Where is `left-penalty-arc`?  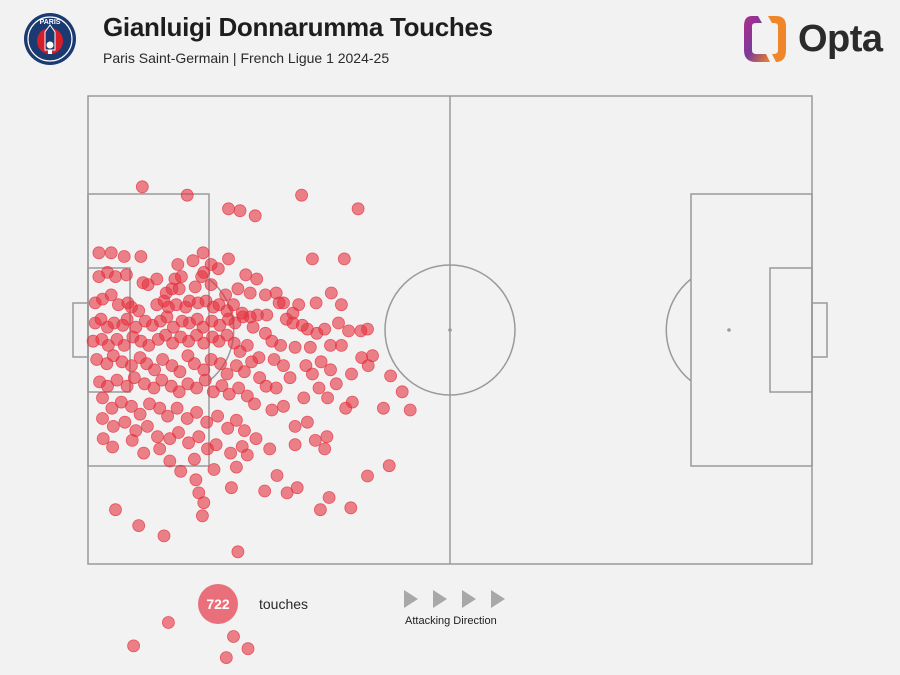
left-penalty-arc is located at coordinates (221, 330).